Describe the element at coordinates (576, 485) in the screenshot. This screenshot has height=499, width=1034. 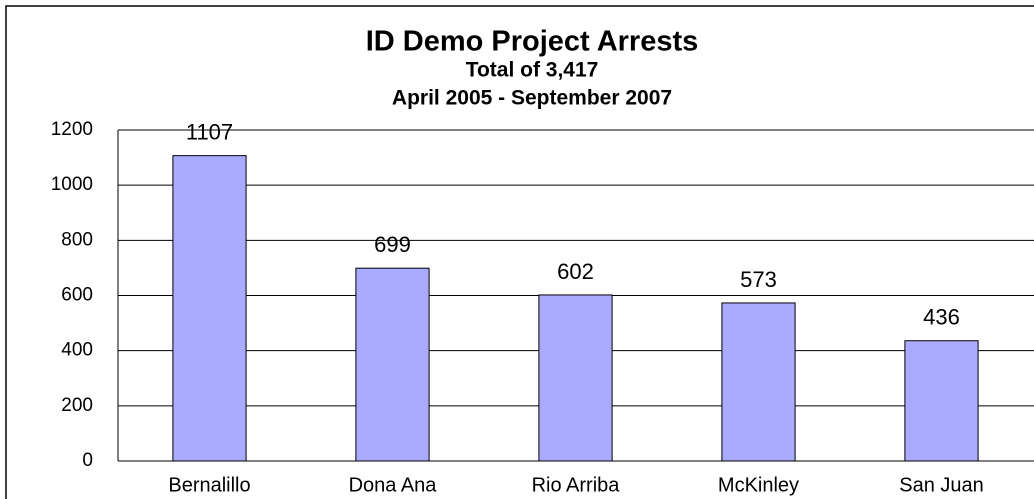
I see `x-tick-label: Rio Arriba` at that location.